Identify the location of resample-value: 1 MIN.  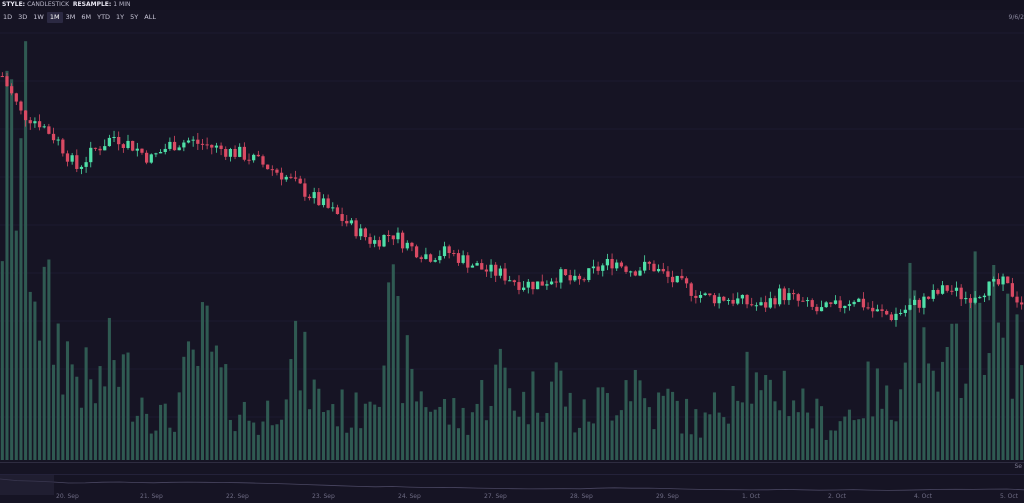
(121, 4).